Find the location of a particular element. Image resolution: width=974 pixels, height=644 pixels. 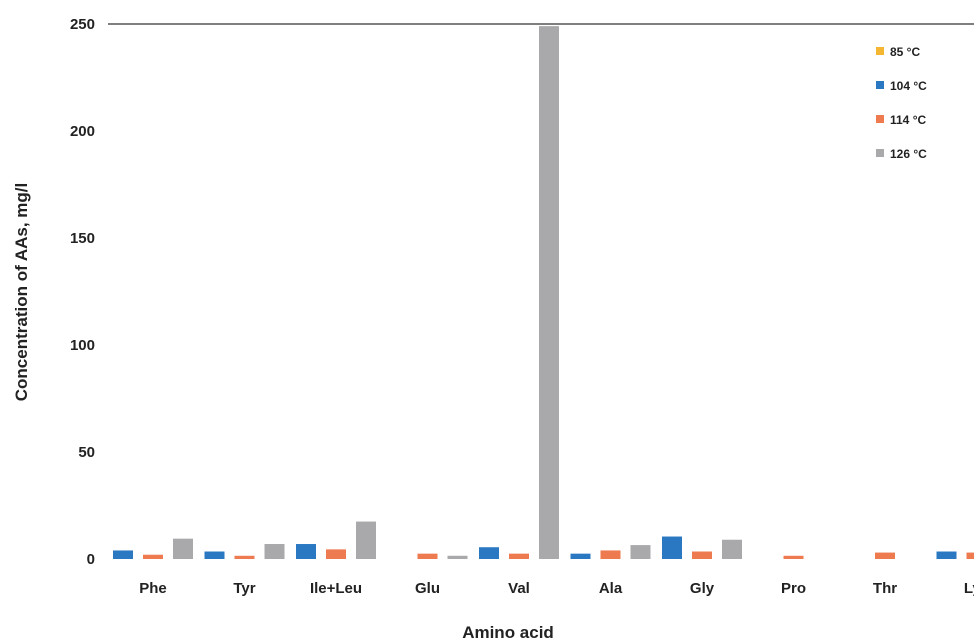

x-tick-label: Ala is located at coordinates (611, 588).